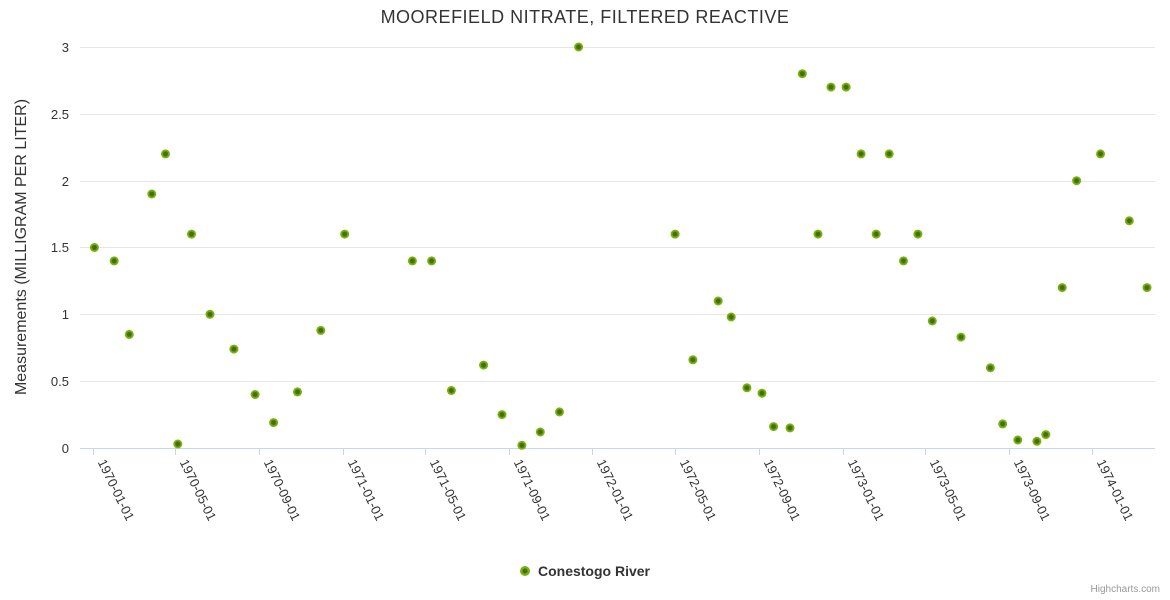 This screenshot has width=1170, height=600. What do you see at coordinates (532, 490) in the screenshot?
I see `x-axis-label: 1971-09-01` at bounding box center [532, 490].